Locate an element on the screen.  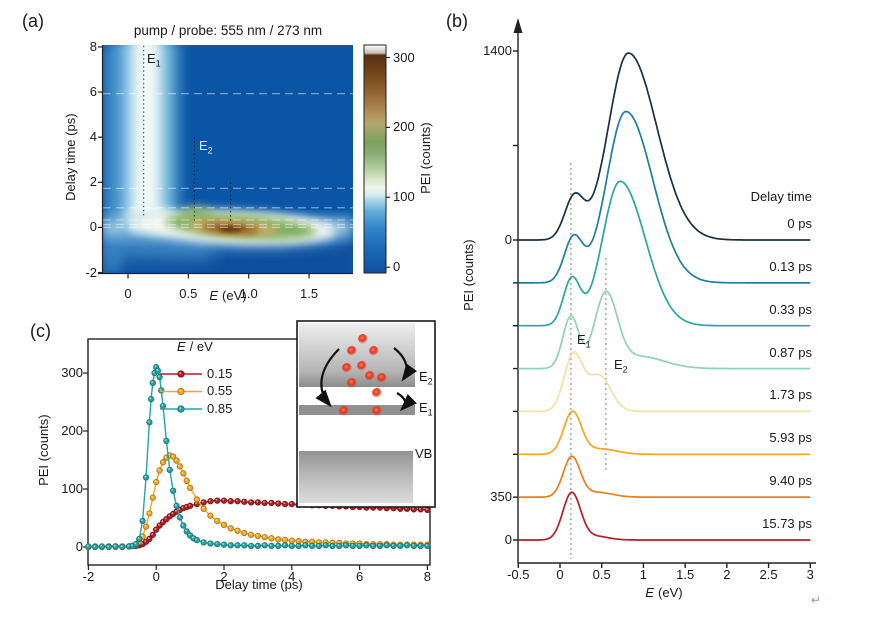
trace-label: 0.13 ps is located at coordinates (790, 266).